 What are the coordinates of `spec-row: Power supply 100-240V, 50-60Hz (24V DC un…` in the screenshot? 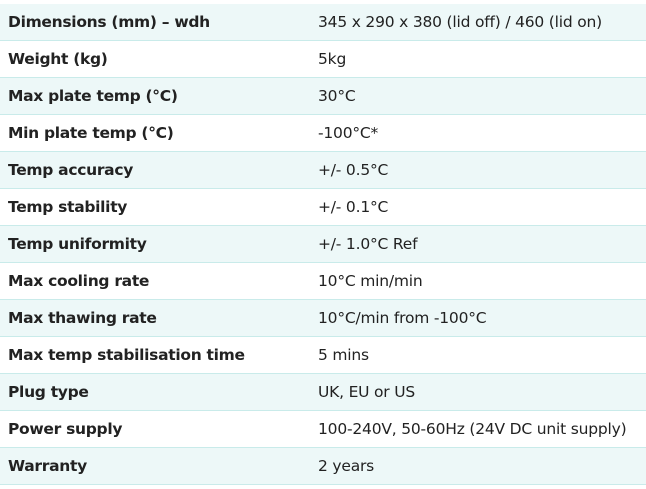 It's located at (323, 429).